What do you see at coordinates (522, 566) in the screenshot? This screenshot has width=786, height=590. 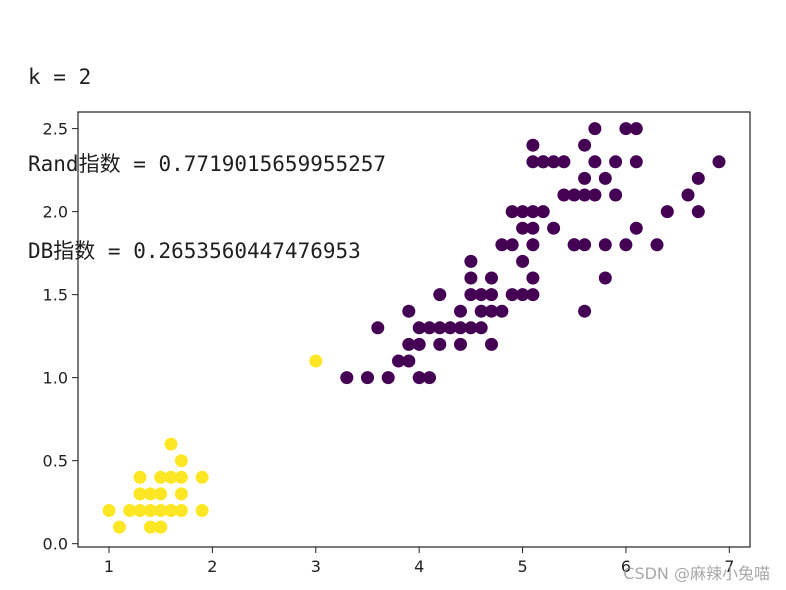 I see `x-tick-label: 5` at bounding box center [522, 566].